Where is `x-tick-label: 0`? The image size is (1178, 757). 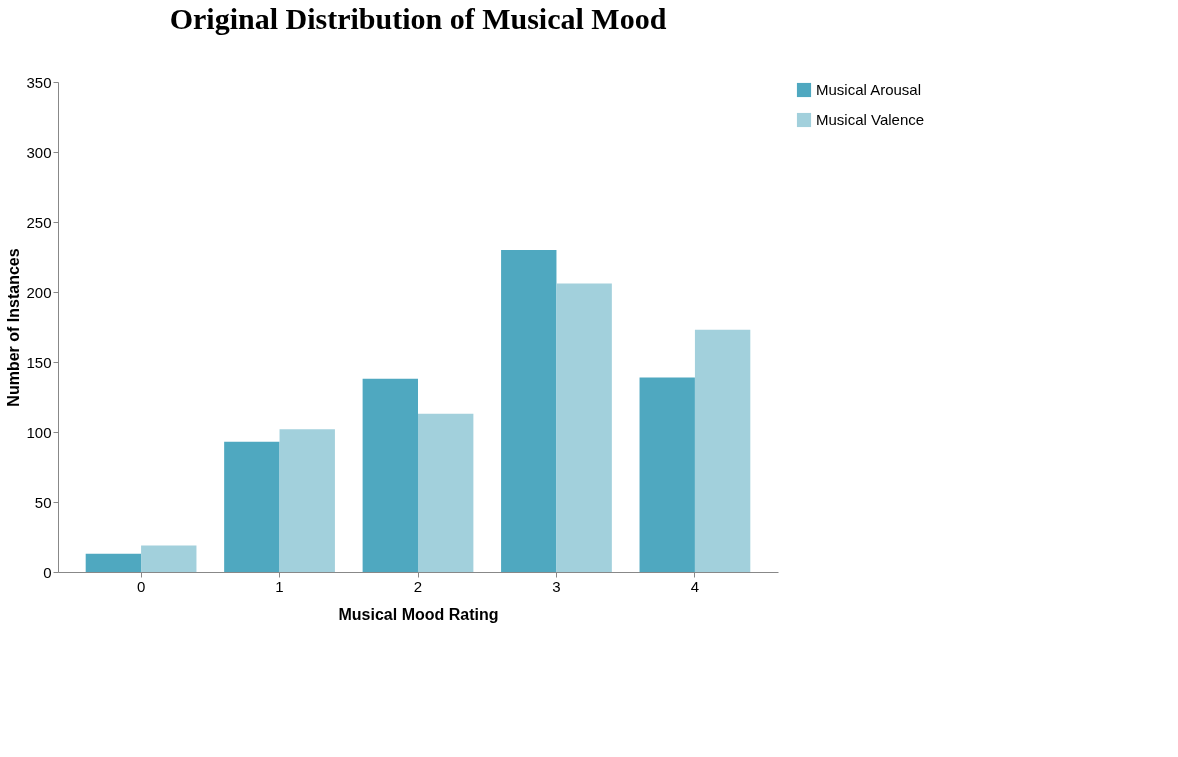 x-tick-label: 0 is located at coordinates (141, 586).